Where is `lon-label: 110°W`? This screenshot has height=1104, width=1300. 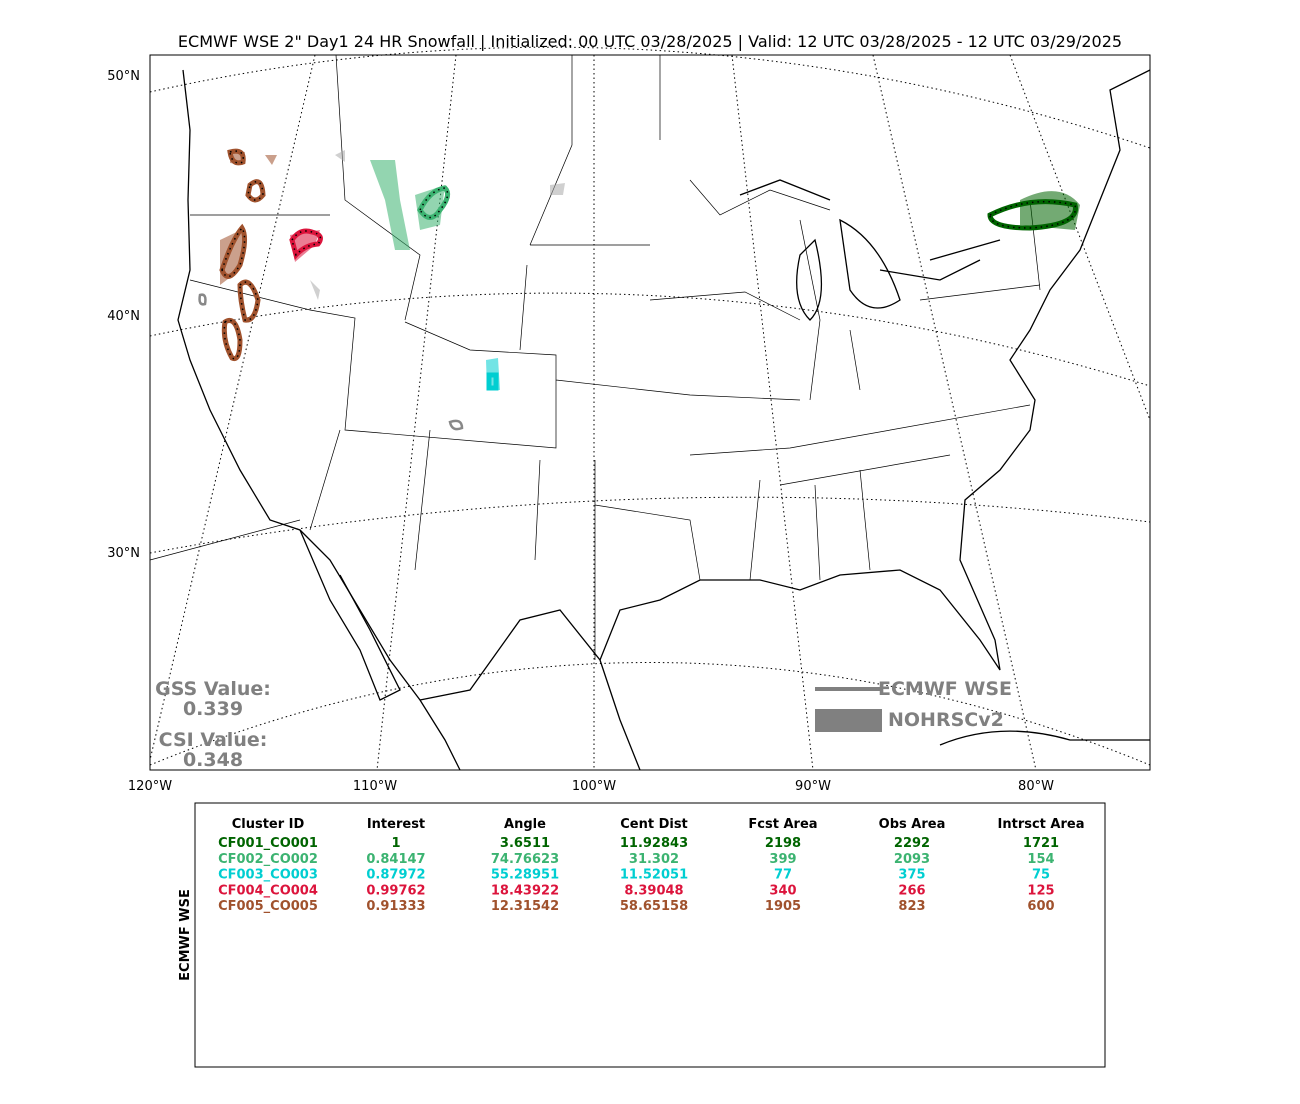 lon-label: 110°W is located at coordinates (375, 786).